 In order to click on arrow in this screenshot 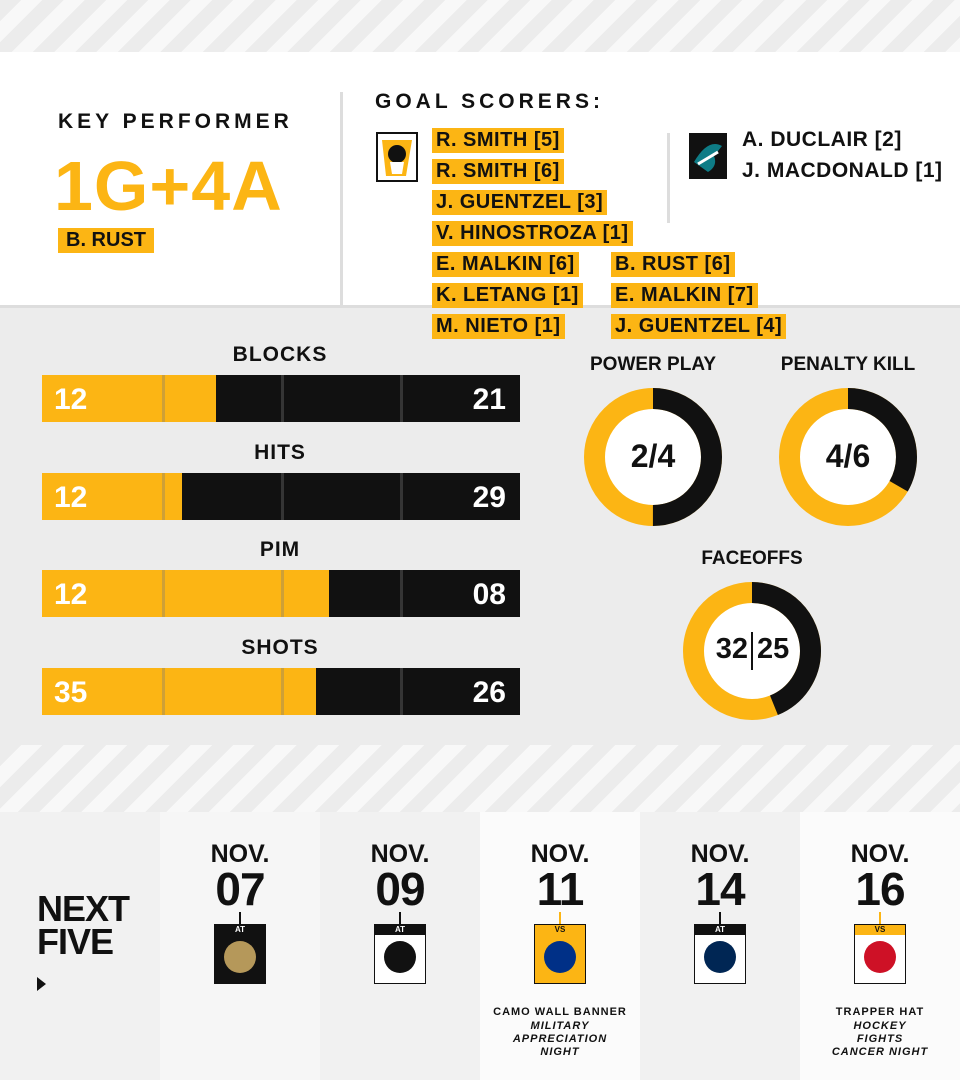, I will do `click(41, 984)`.